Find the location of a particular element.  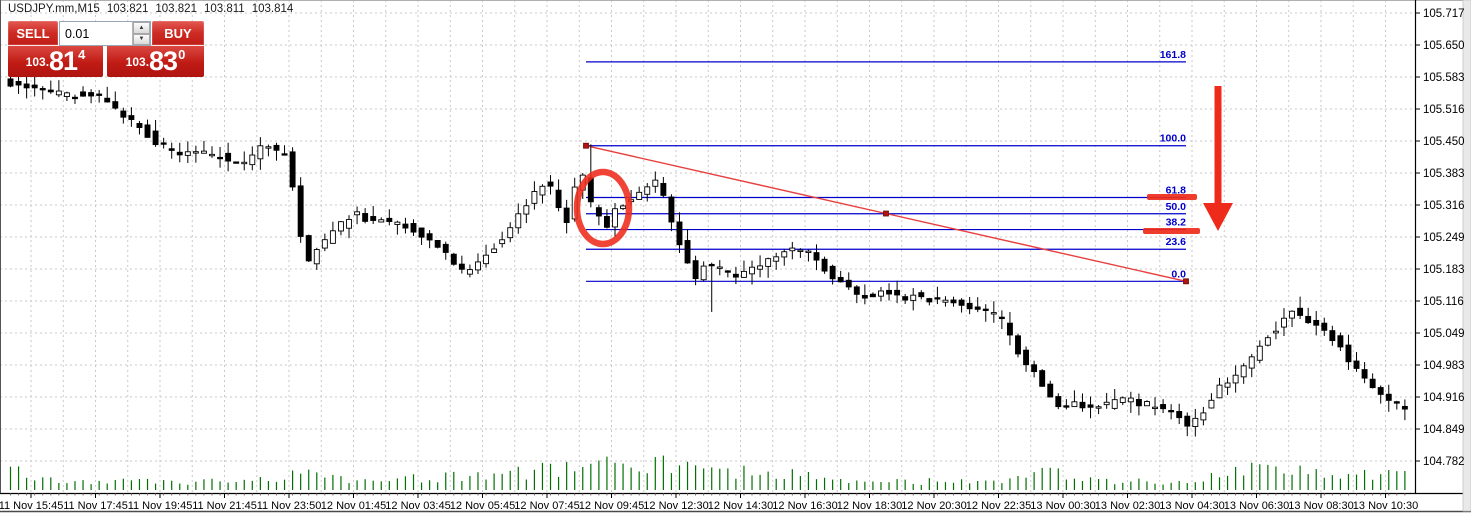

ask-price-big: 83 is located at coordinates (163, 61).